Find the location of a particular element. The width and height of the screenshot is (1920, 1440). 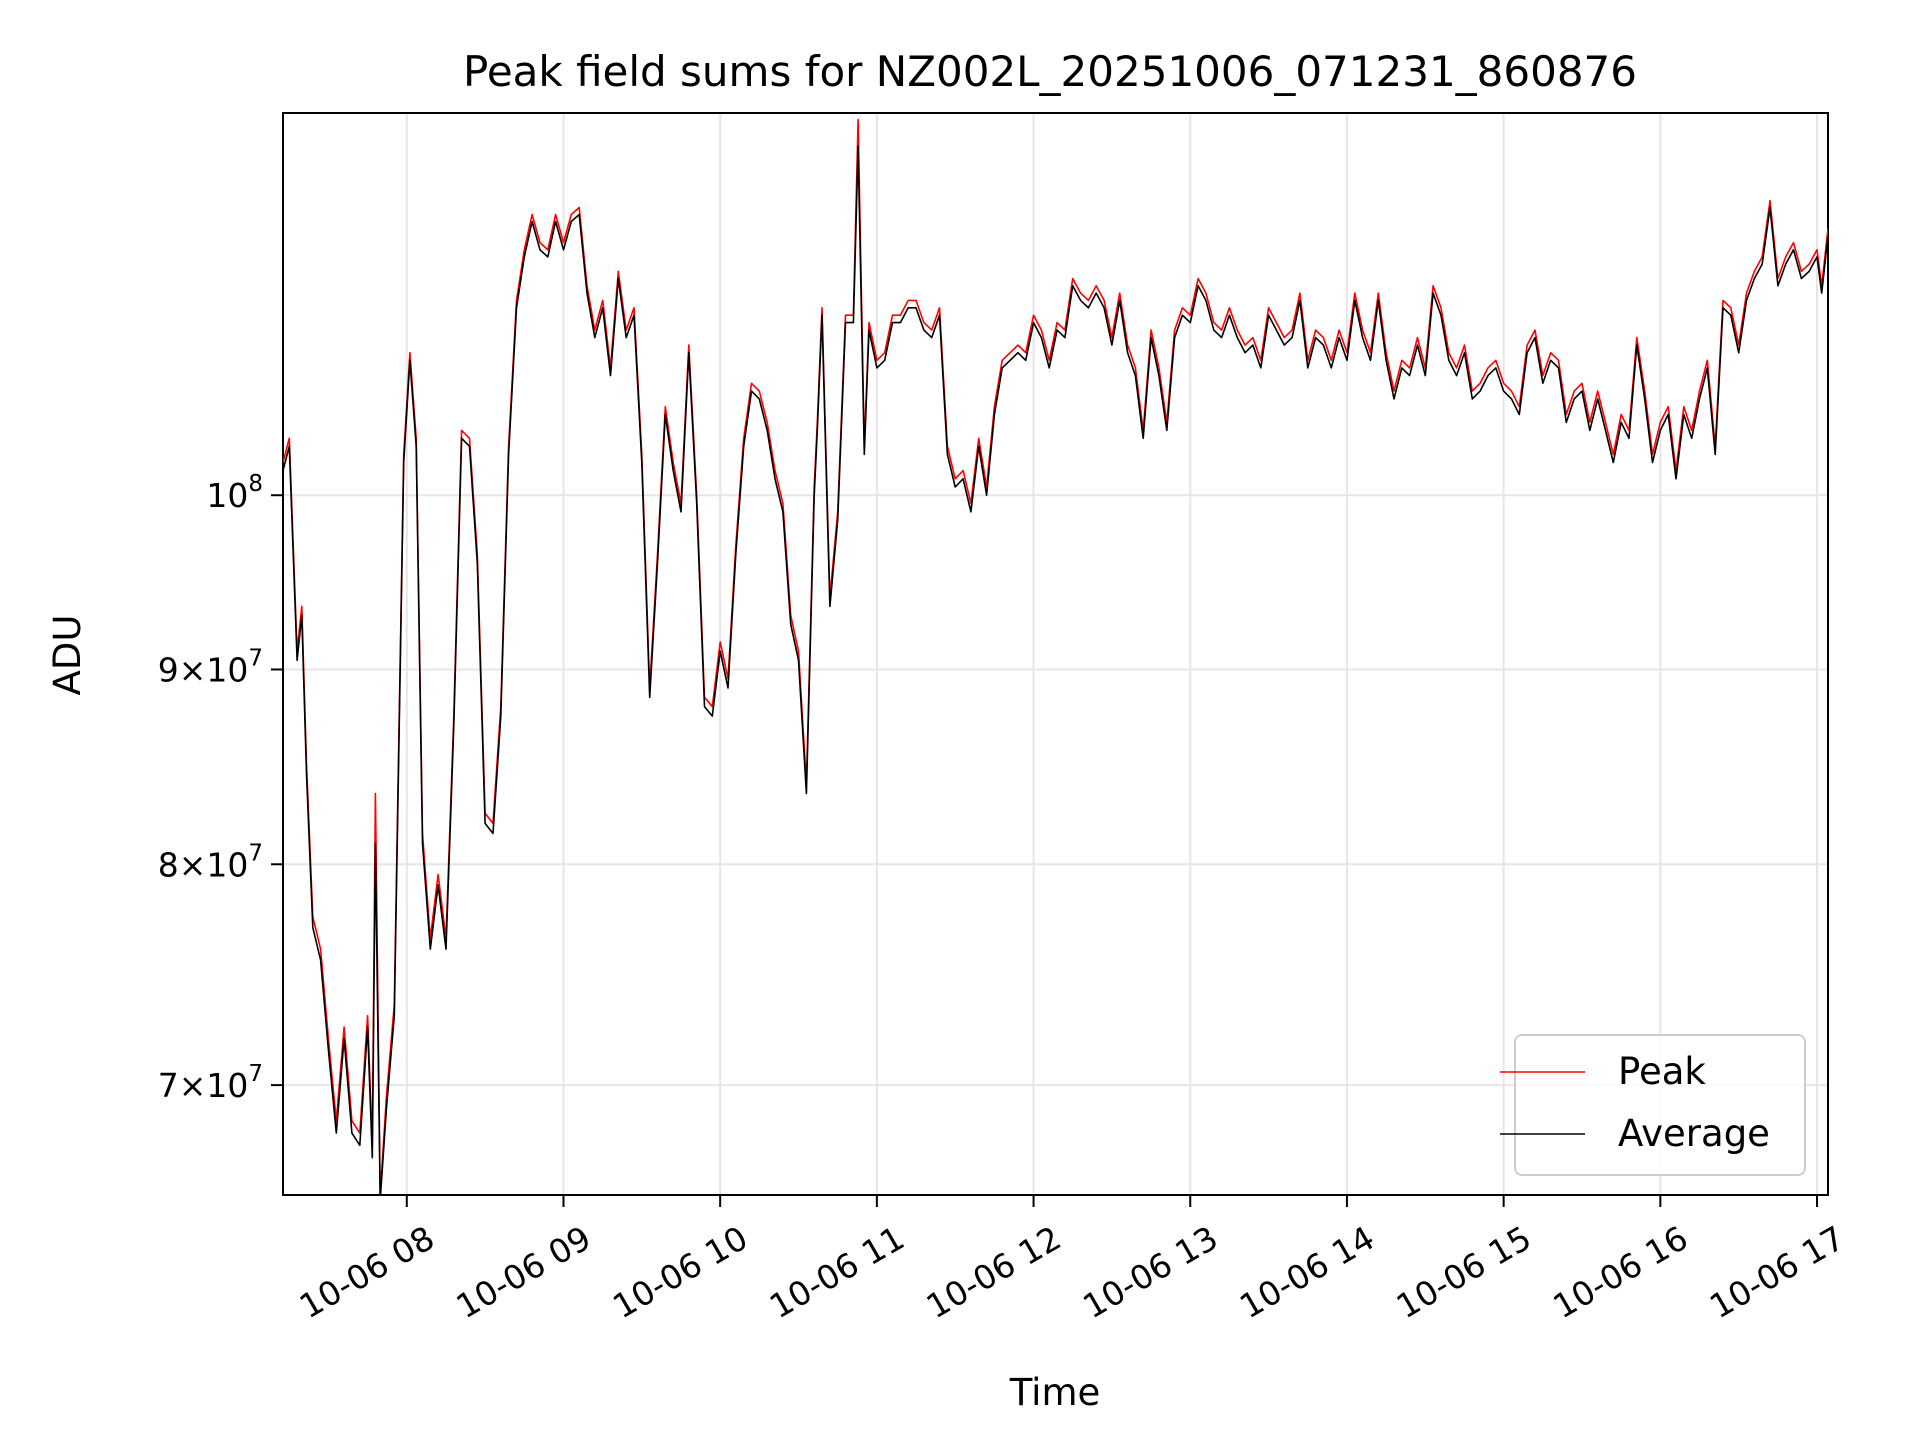

y-tick-label: 7×107 is located at coordinates (210, 1083).